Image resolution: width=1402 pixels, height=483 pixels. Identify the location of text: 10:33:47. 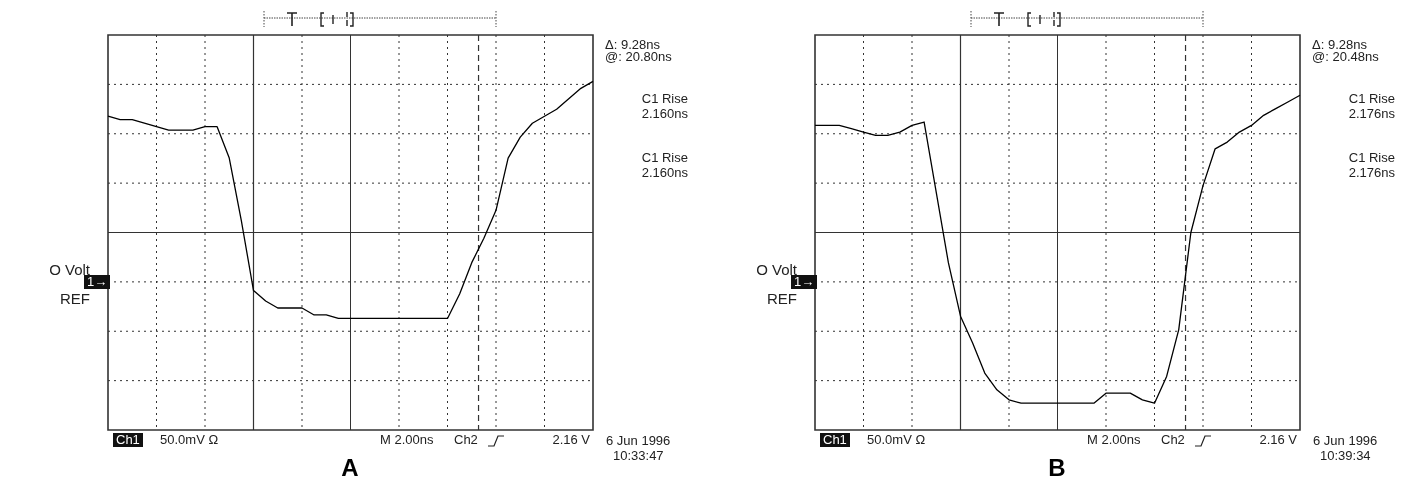
(638, 455).